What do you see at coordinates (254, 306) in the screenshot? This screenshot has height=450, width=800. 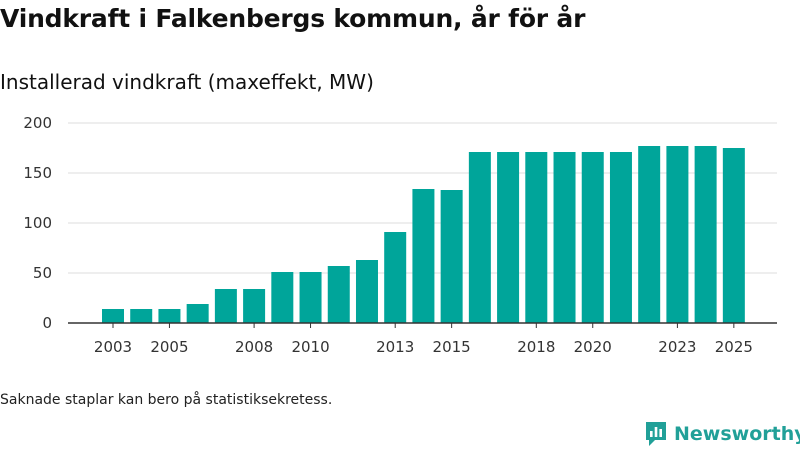 I see `bar-2008` at bounding box center [254, 306].